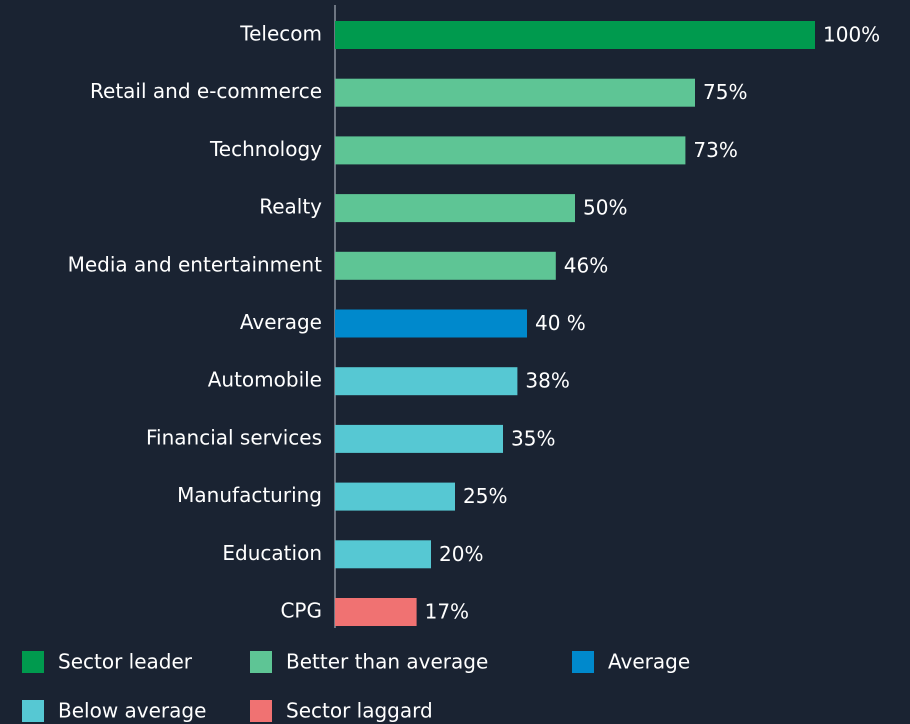  Describe the element at coordinates (249, 495) in the screenshot. I see `y-tick-label: Manufacturing` at that location.